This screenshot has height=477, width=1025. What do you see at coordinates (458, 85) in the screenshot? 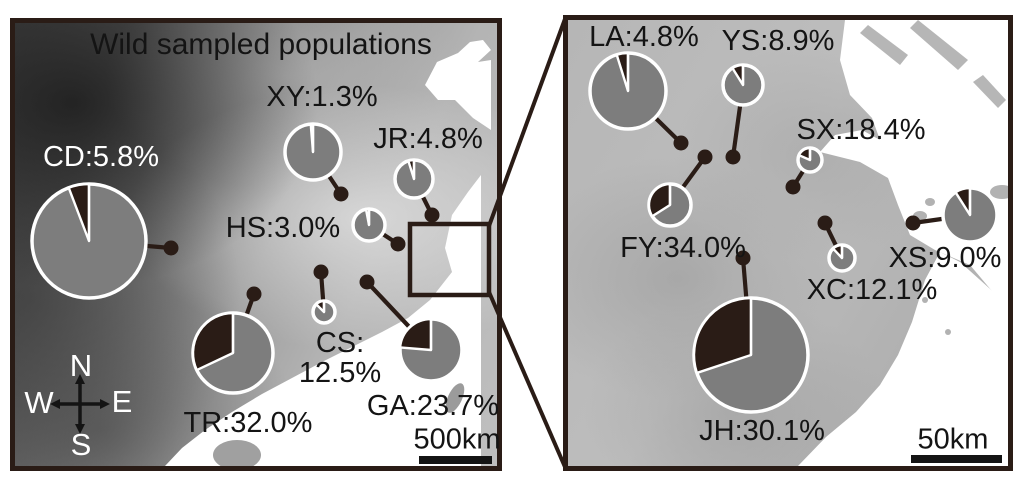
I see `sea-bohai` at bounding box center [458, 85].